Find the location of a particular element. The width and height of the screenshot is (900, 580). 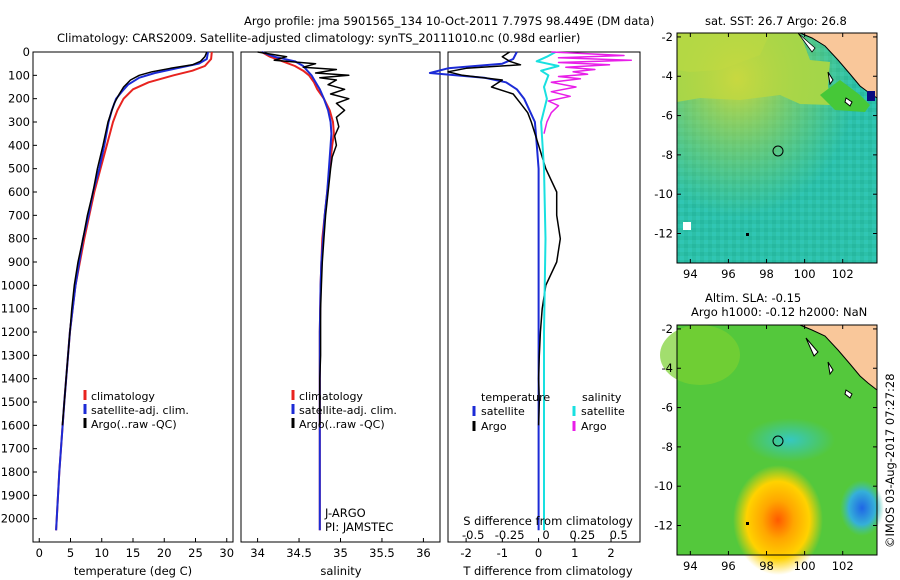

temperature-lines is located at coordinates (134, 291).